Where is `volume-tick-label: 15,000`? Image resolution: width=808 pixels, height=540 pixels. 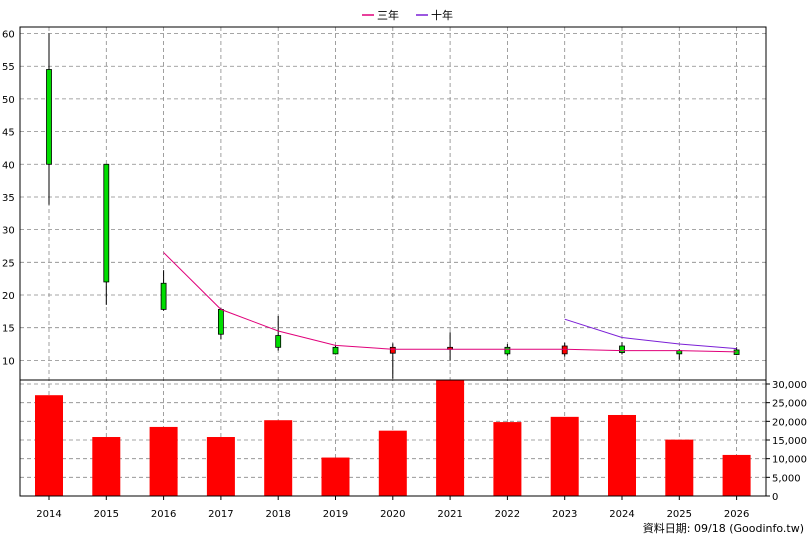 volume-tick-label: 15,000 is located at coordinates (789, 441).